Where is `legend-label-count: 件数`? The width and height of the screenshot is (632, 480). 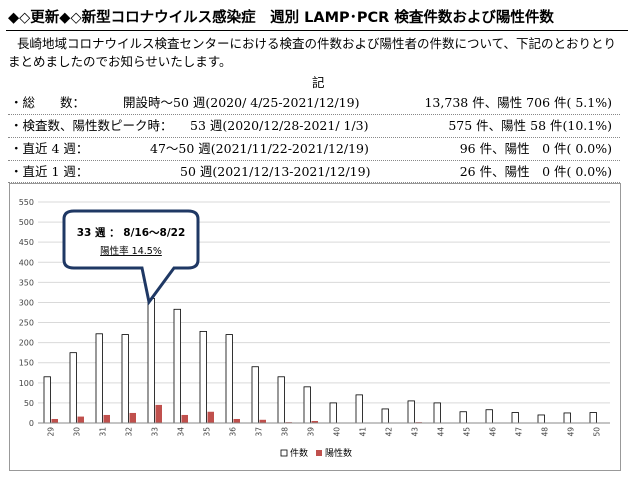
legend-label-count: 件数 is located at coordinates (299, 453).